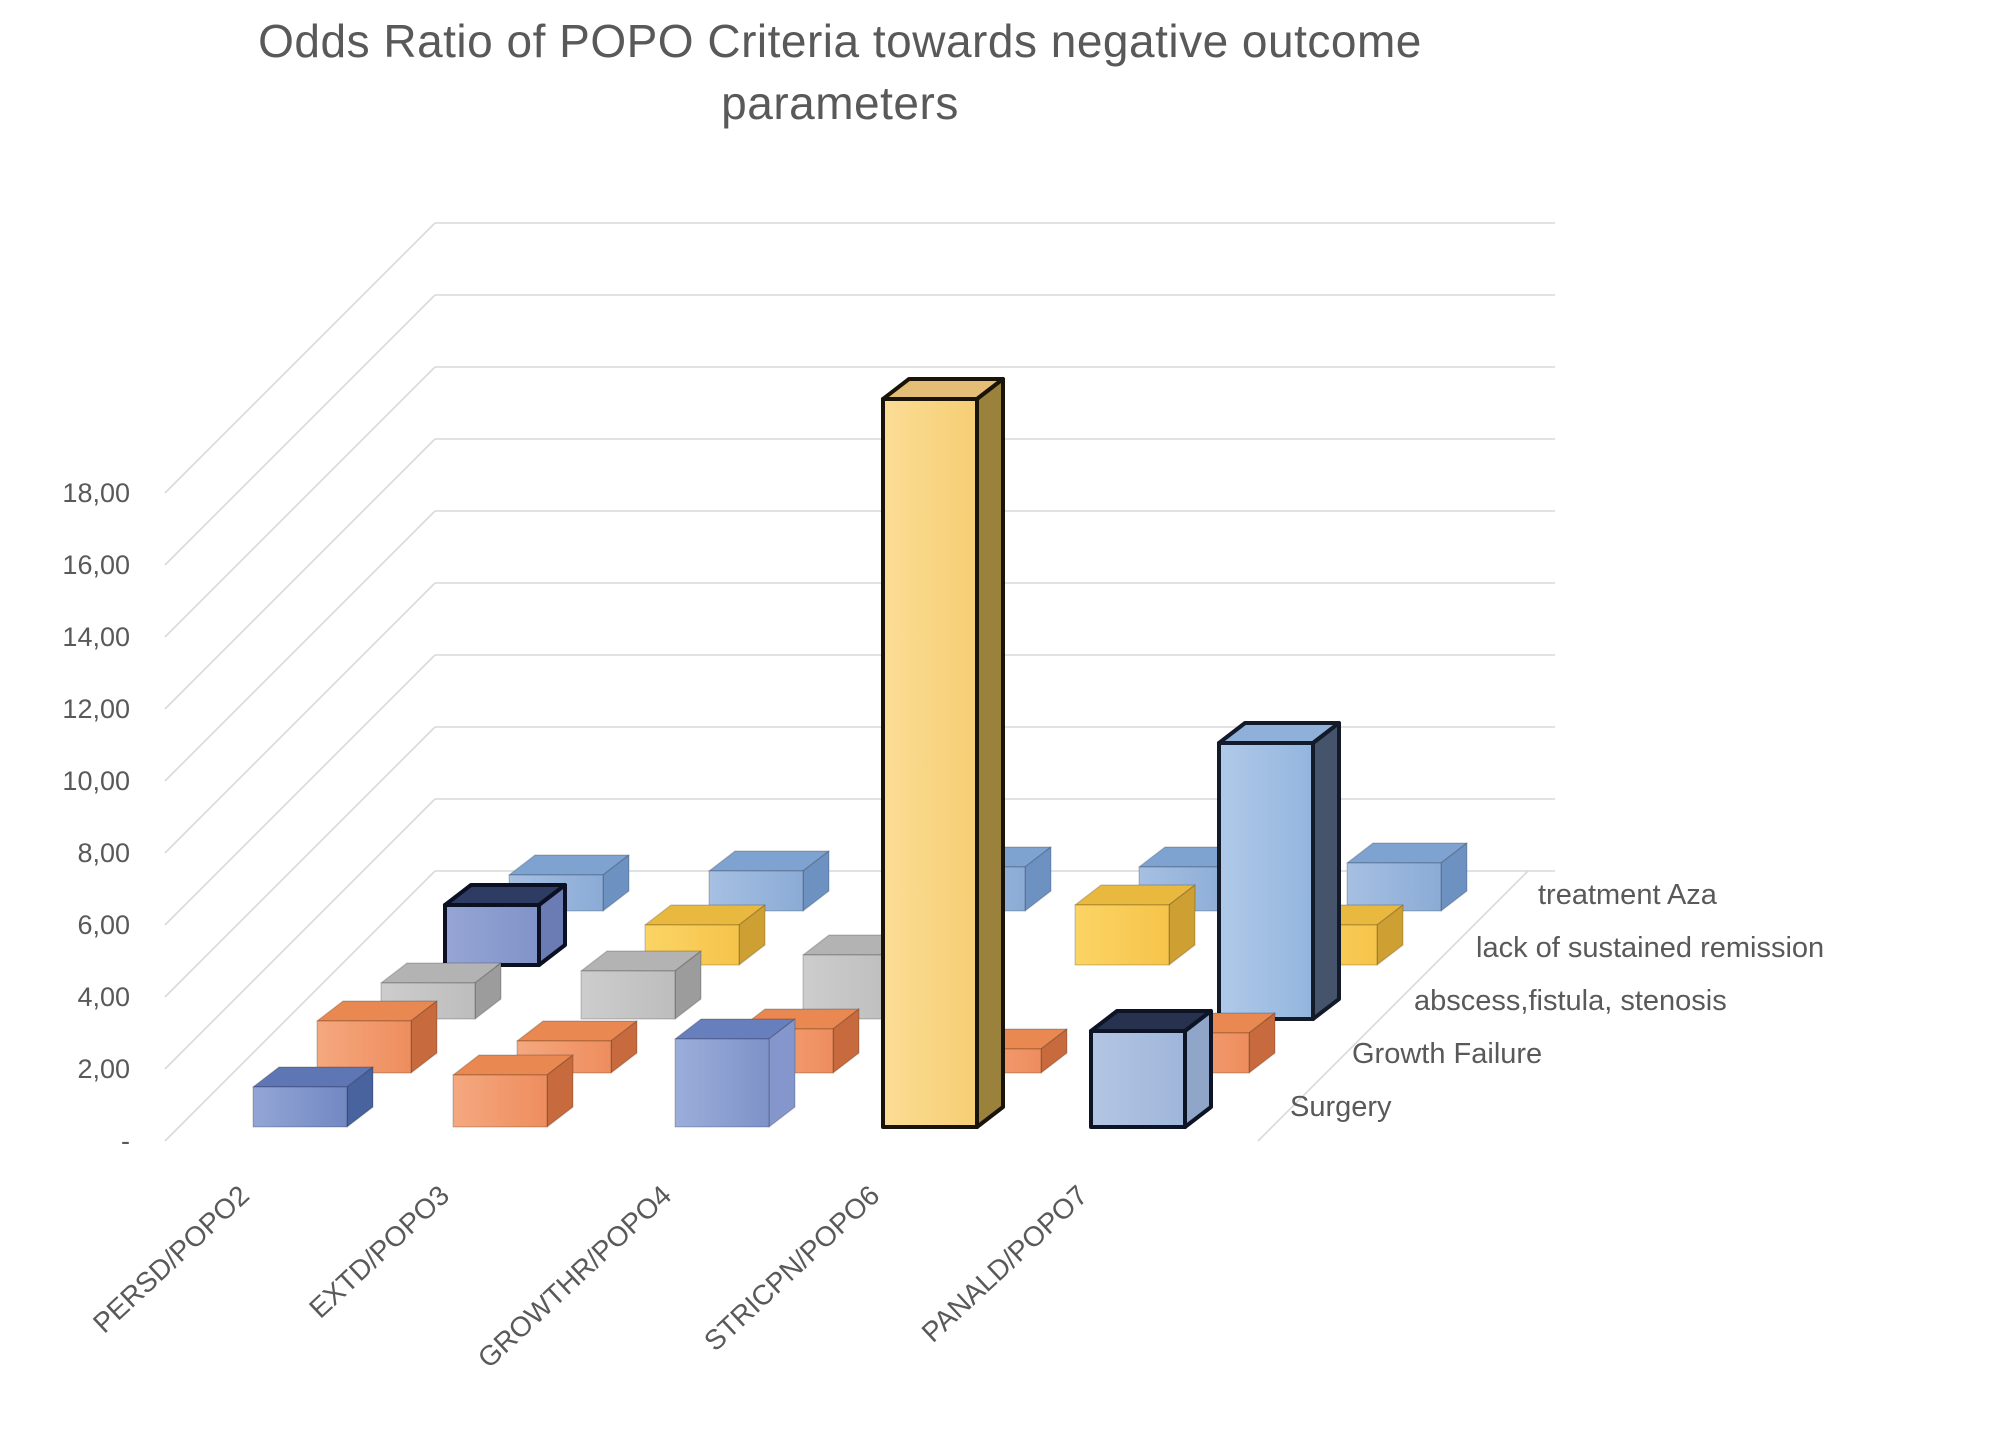 Image resolution: width=2008 pixels, height=1450 pixels. What do you see at coordinates (96, 493) in the screenshot?
I see `y-axis-tick-label: 18,00` at bounding box center [96, 493].